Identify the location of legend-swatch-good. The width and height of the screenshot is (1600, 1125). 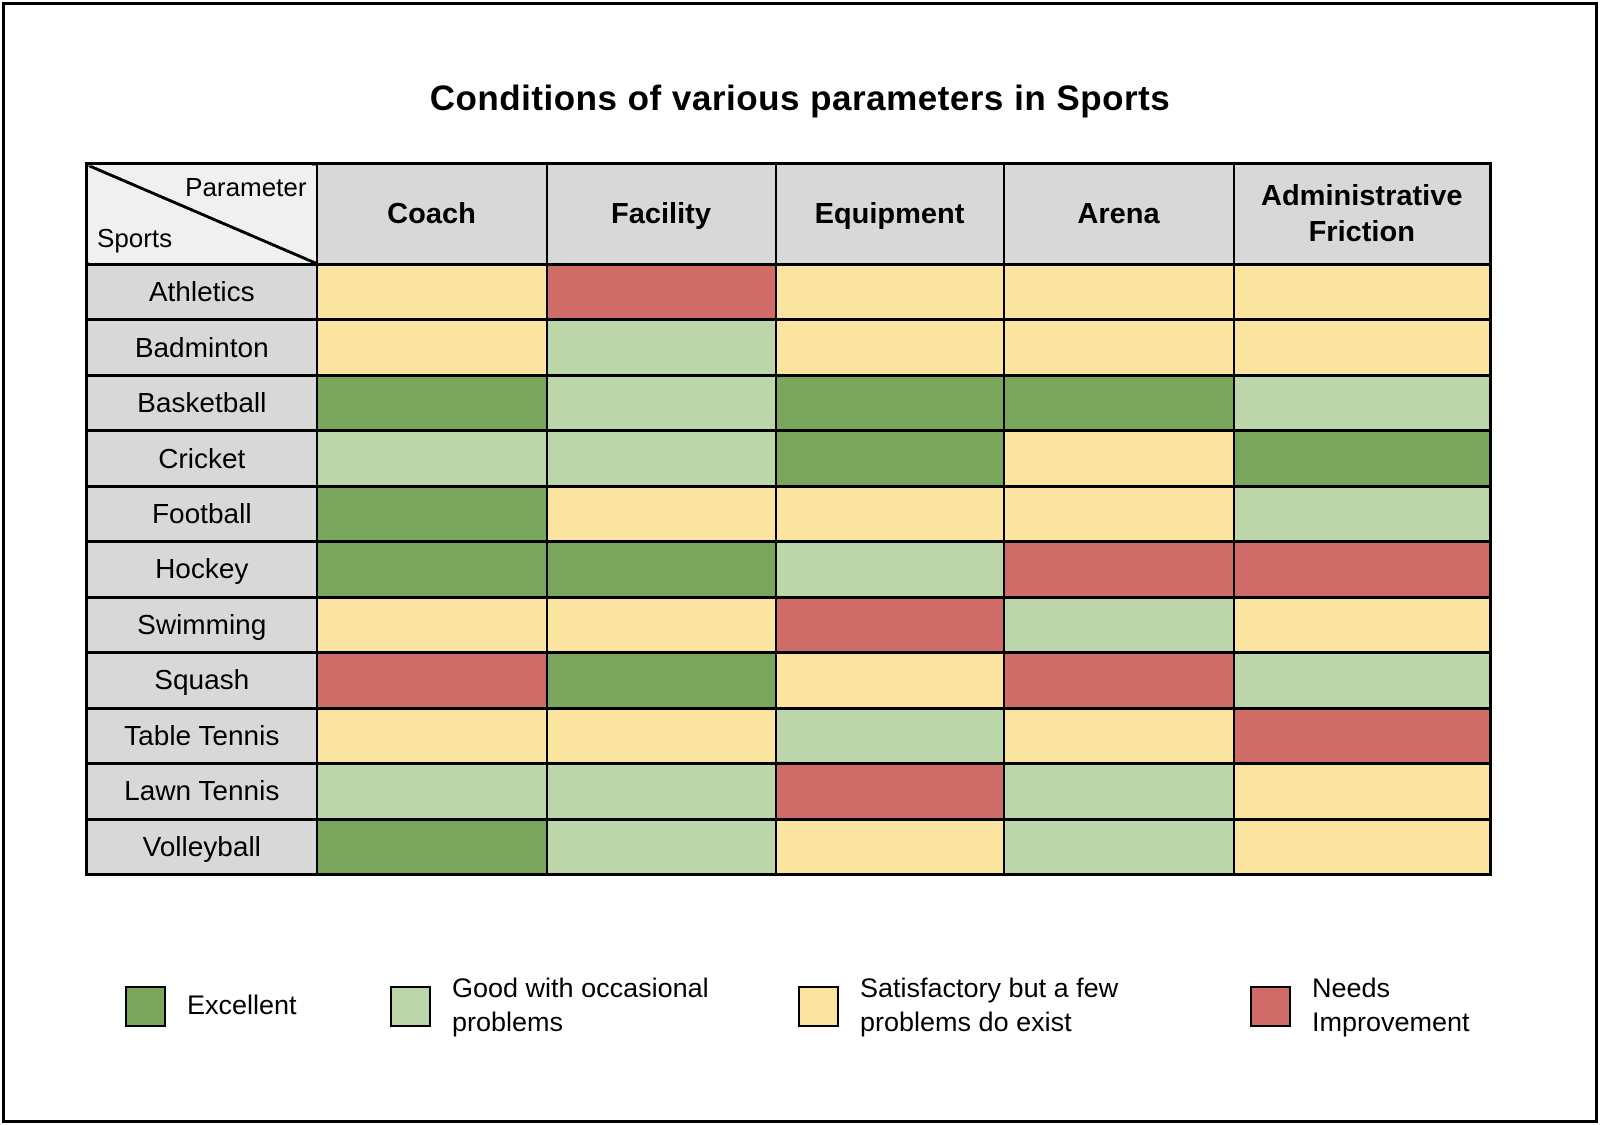
(410, 1006).